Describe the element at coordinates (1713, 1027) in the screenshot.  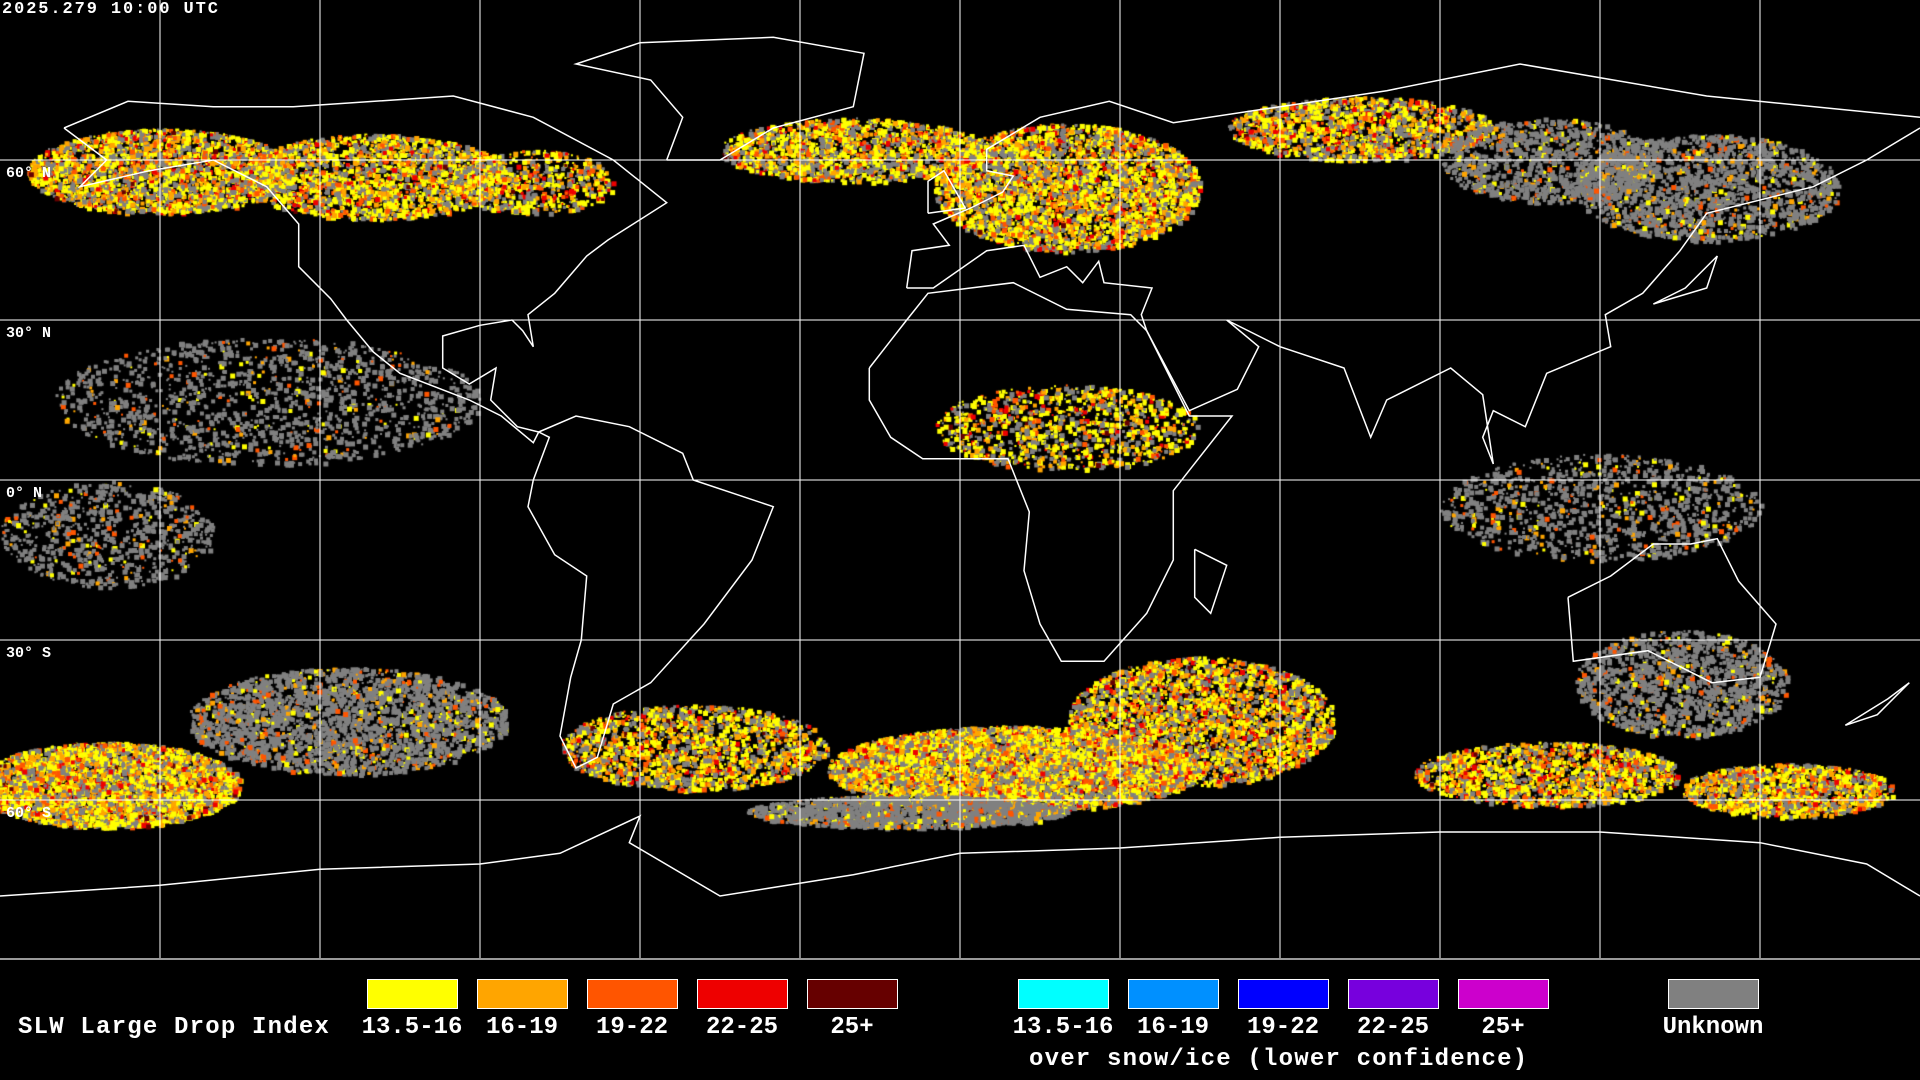
I see `swatch-label: Unknown` at that location.